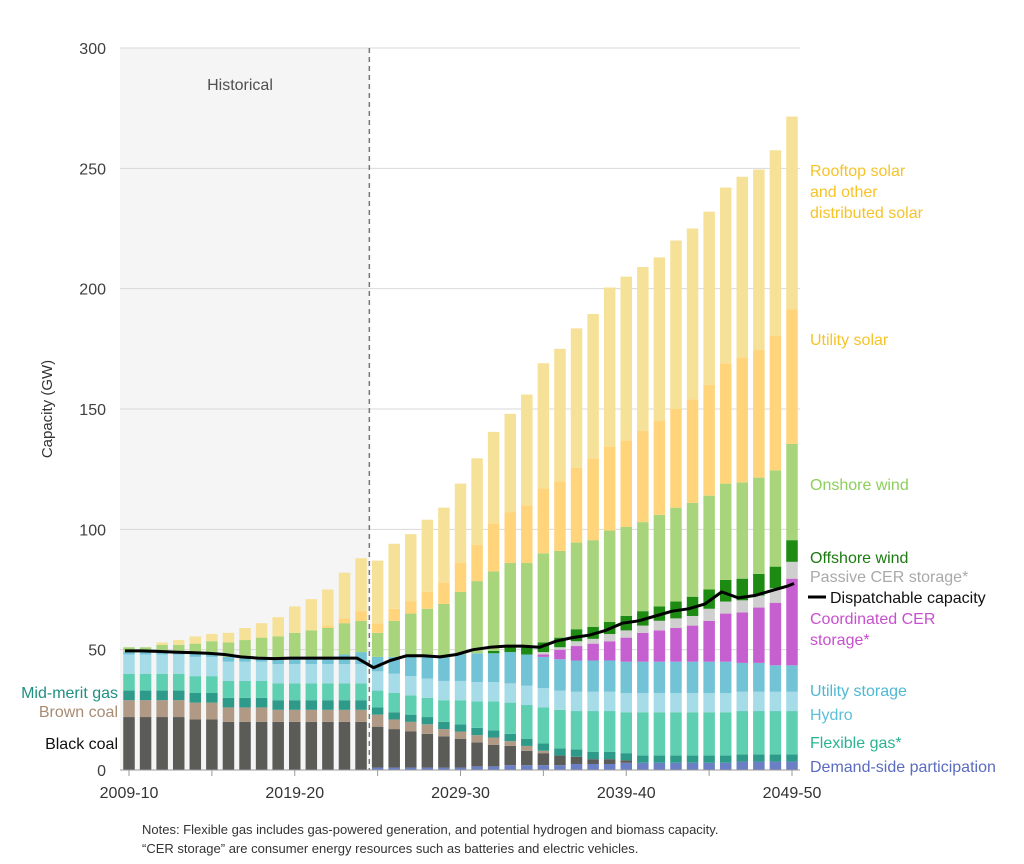  Describe the element at coordinates (92, 410) in the screenshot. I see `y-tick-label: 150` at that location.